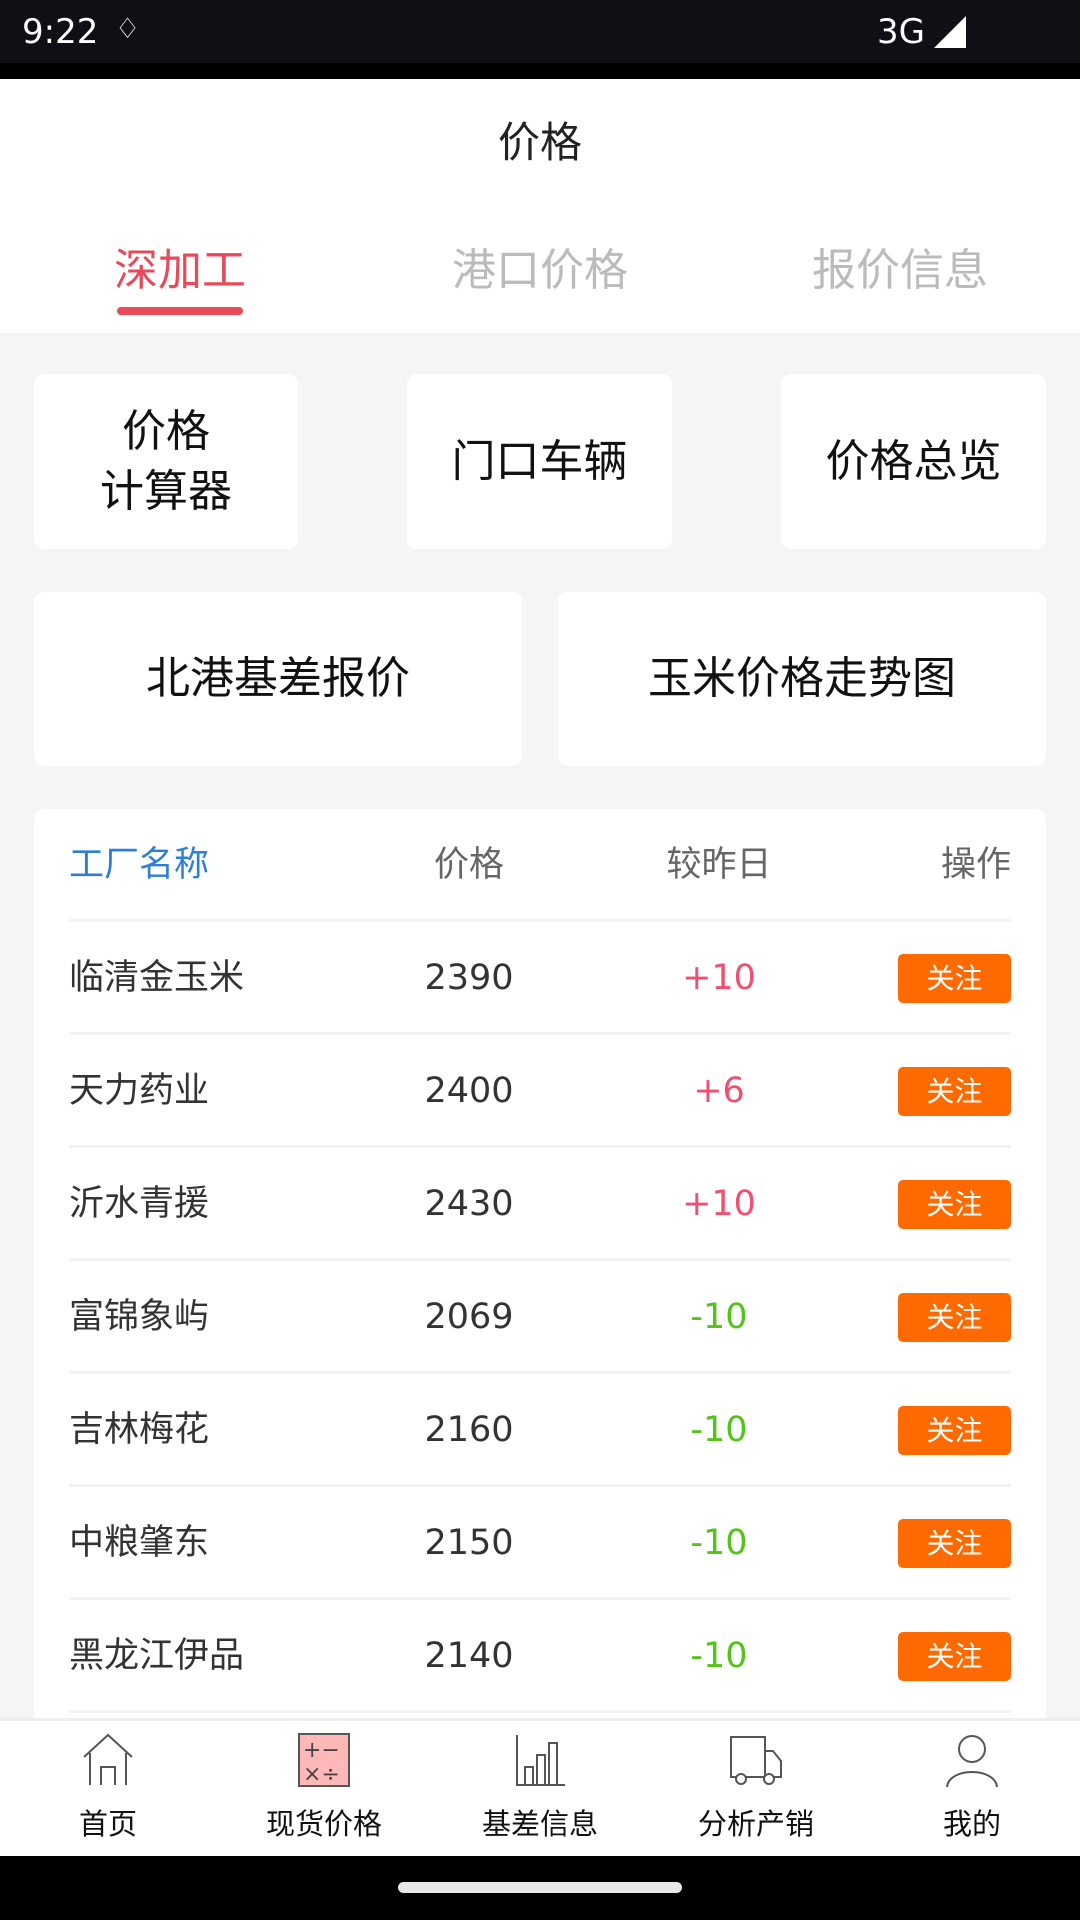 Image resolution: width=1080 pixels, height=1920 pixels. What do you see at coordinates (139, 1317) in the screenshot?
I see `factory-name: 富锦象屿` at bounding box center [139, 1317].